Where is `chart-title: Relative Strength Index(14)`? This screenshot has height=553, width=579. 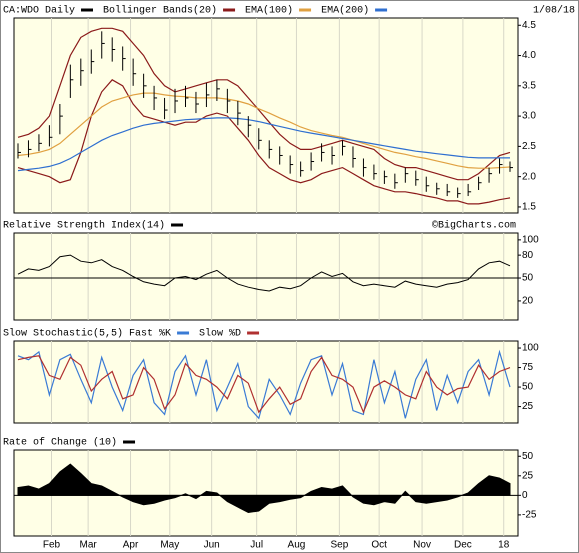 chart-title: Relative Strength Index(14) is located at coordinates (84, 226).